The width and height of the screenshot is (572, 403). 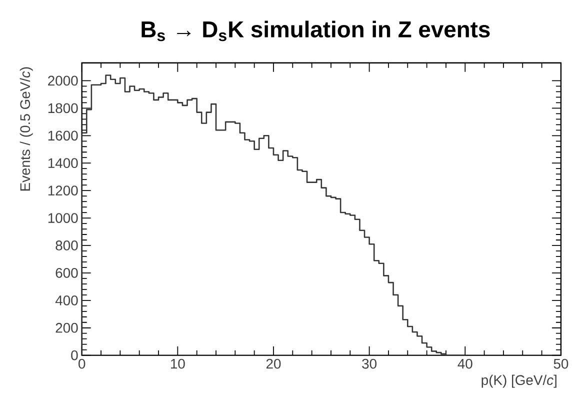 What do you see at coordinates (74, 355) in the screenshot?
I see `y-tick-label: 0` at bounding box center [74, 355].